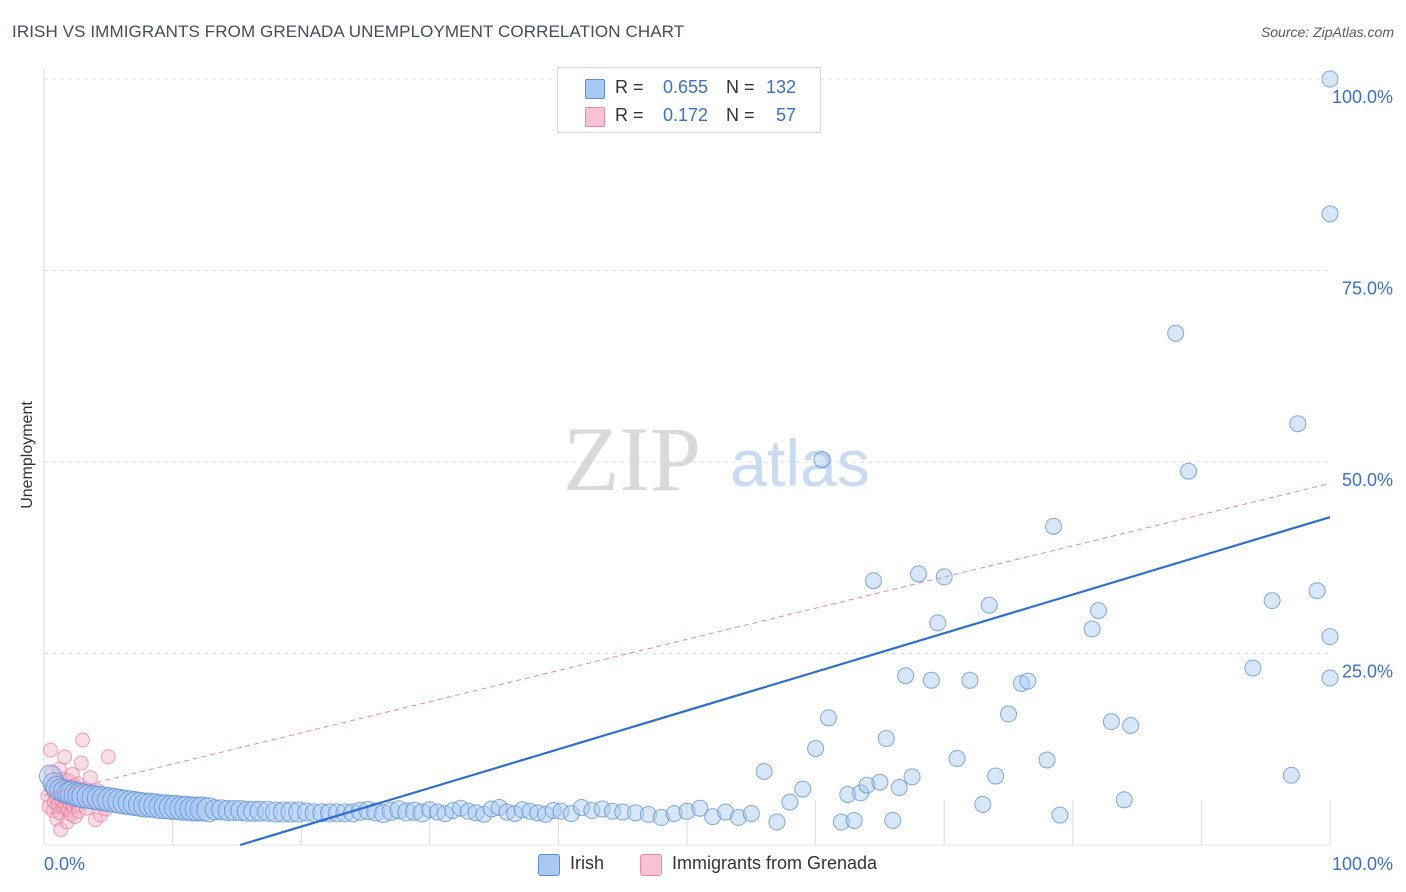 Image resolution: width=1406 pixels, height=892 pixels. What do you see at coordinates (1367, 480) in the screenshot?
I see `y-tick-label-1: 50.0%` at bounding box center [1367, 480].